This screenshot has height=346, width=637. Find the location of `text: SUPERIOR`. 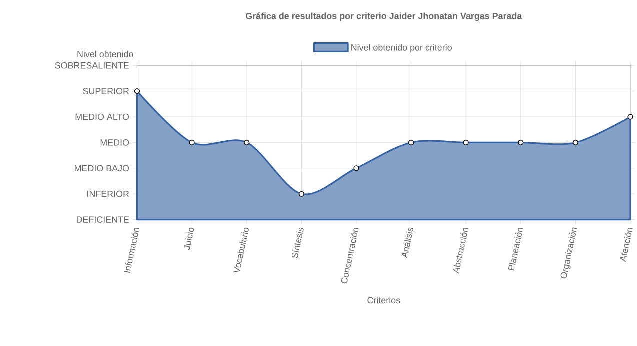

text: SUPERIOR is located at coordinates (106, 91).